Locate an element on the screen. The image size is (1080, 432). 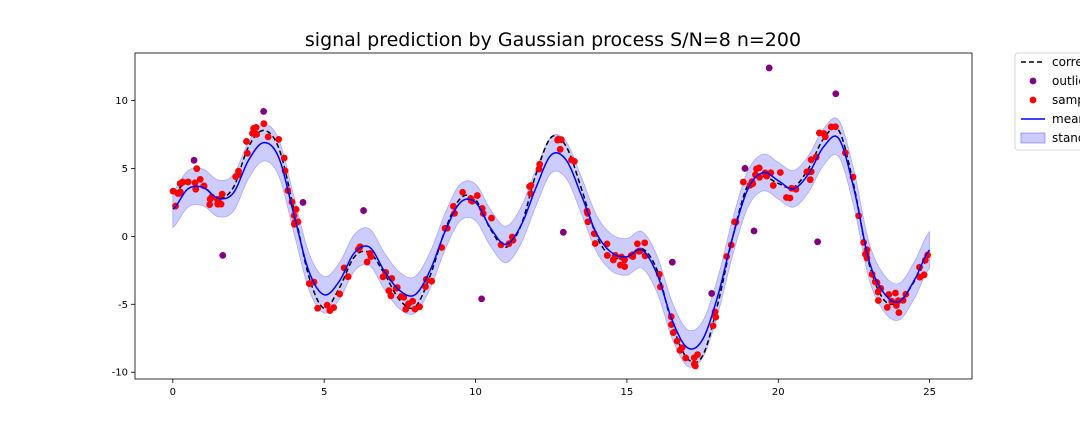
legend-label-outliers: outliers is located at coordinates (1066, 81).